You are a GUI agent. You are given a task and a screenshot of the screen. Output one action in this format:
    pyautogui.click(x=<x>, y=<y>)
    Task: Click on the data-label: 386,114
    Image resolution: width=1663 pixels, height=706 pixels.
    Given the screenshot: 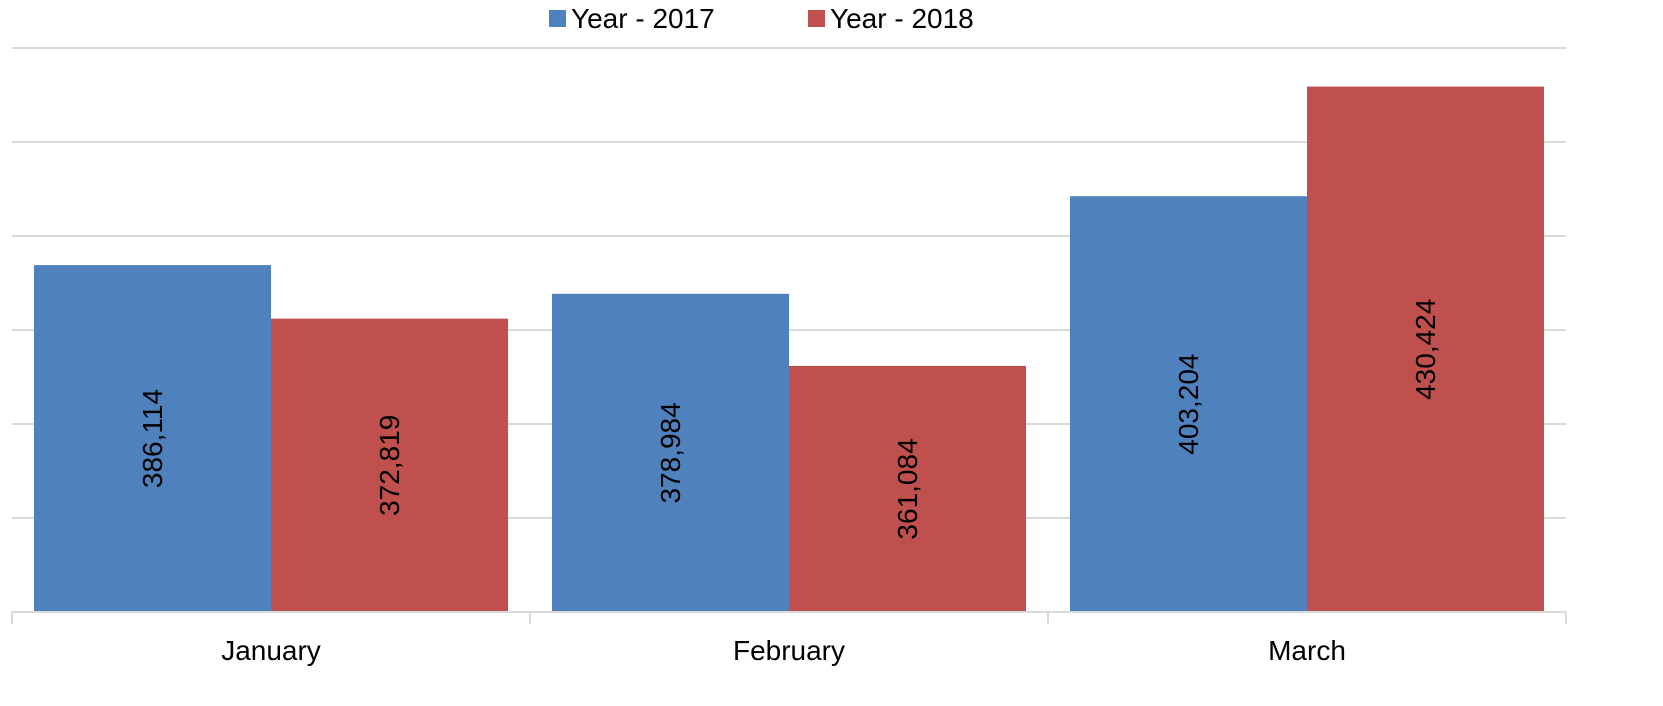 What is the action you would take?
    pyautogui.click(x=152, y=438)
    